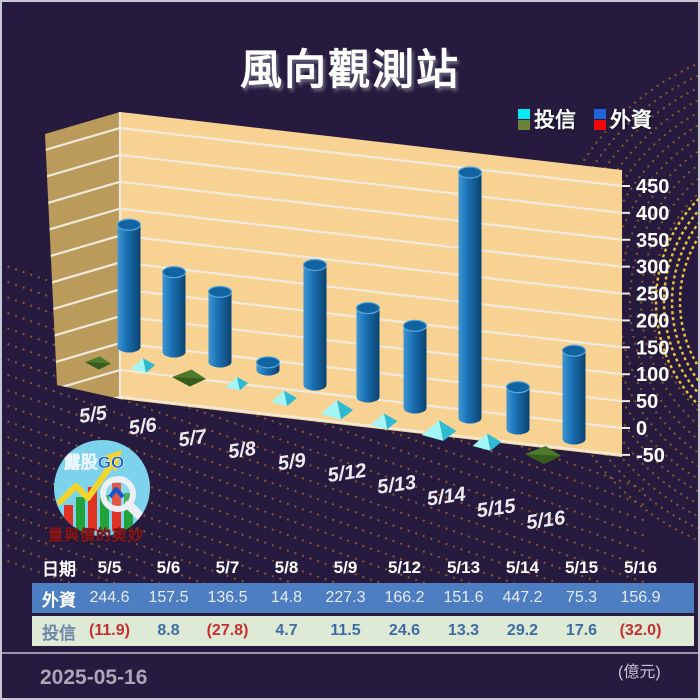  I want to click on date-header-cell: 5/14, so click(522, 567).